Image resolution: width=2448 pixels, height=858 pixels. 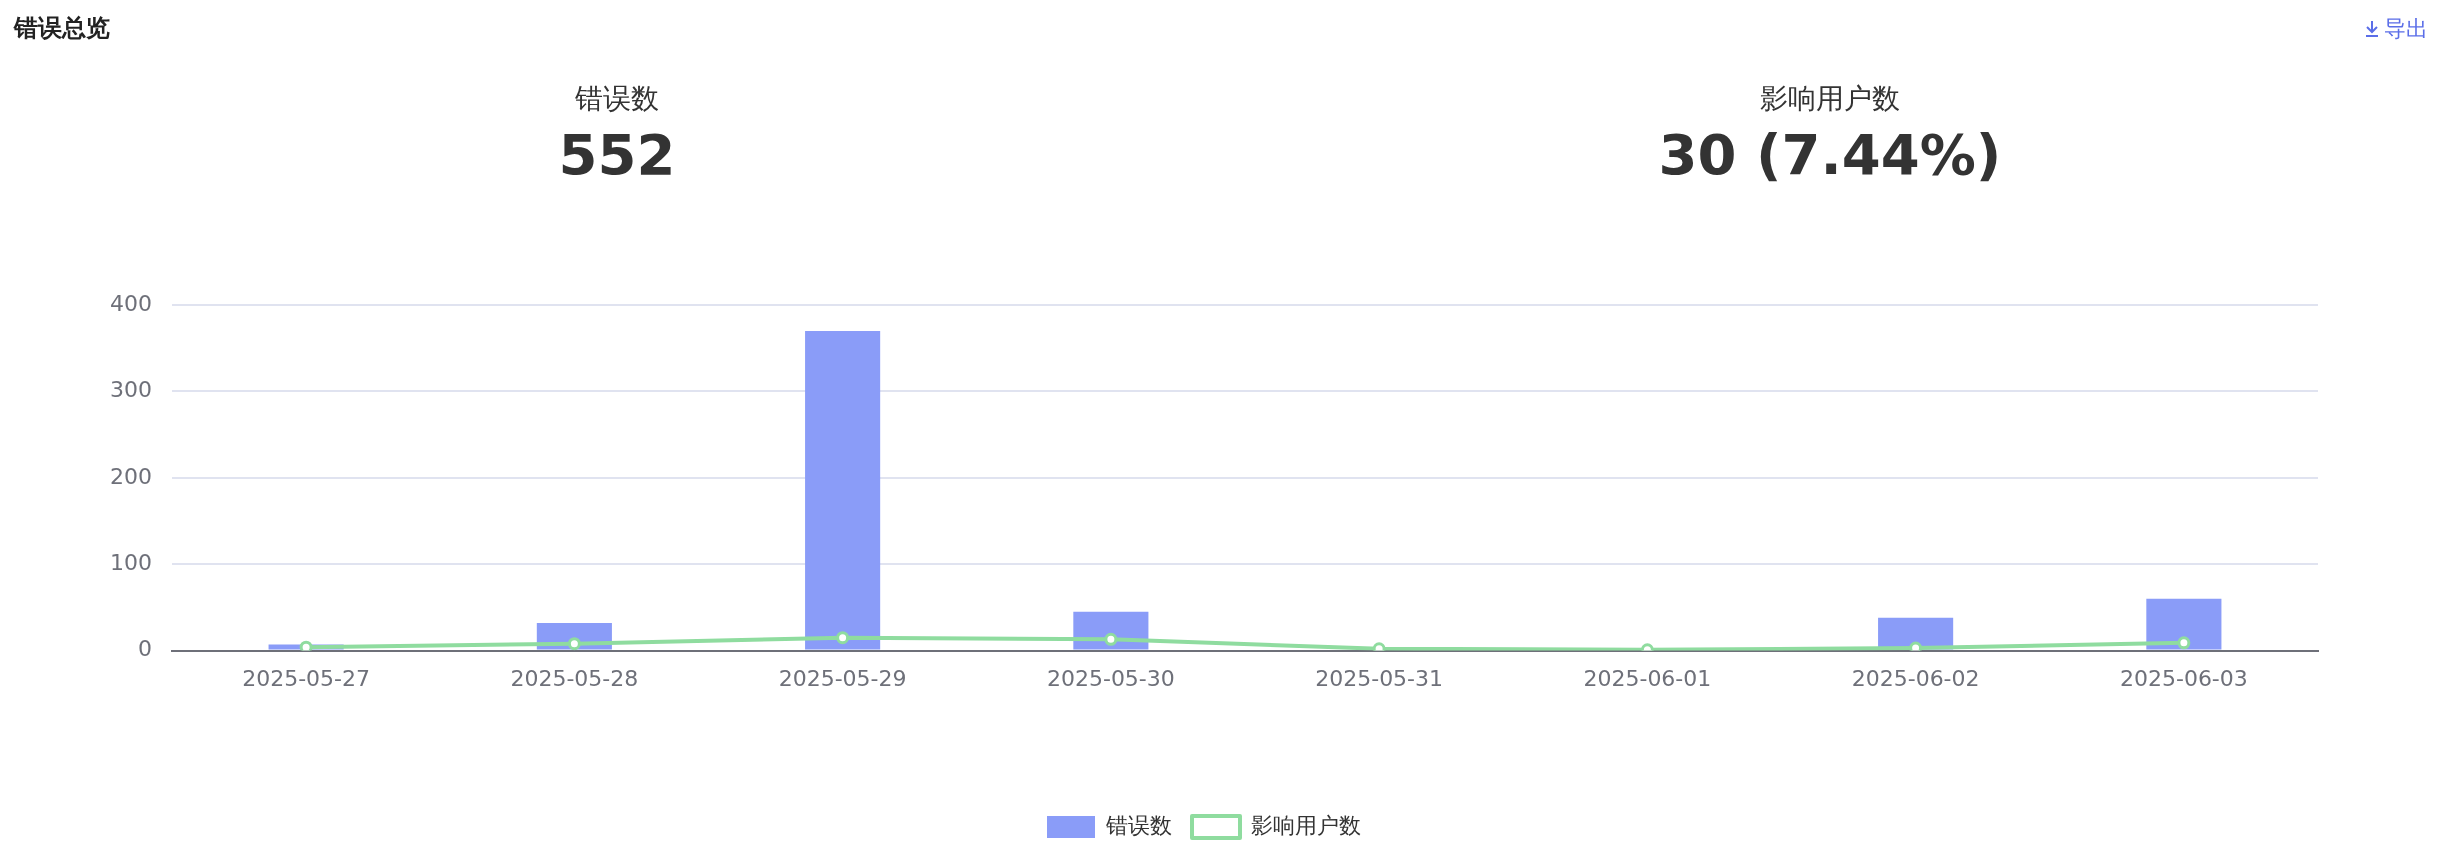 What do you see at coordinates (306, 678) in the screenshot?
I see `x-tick-label: 2025-05-27` at bounding box center [306, 678].